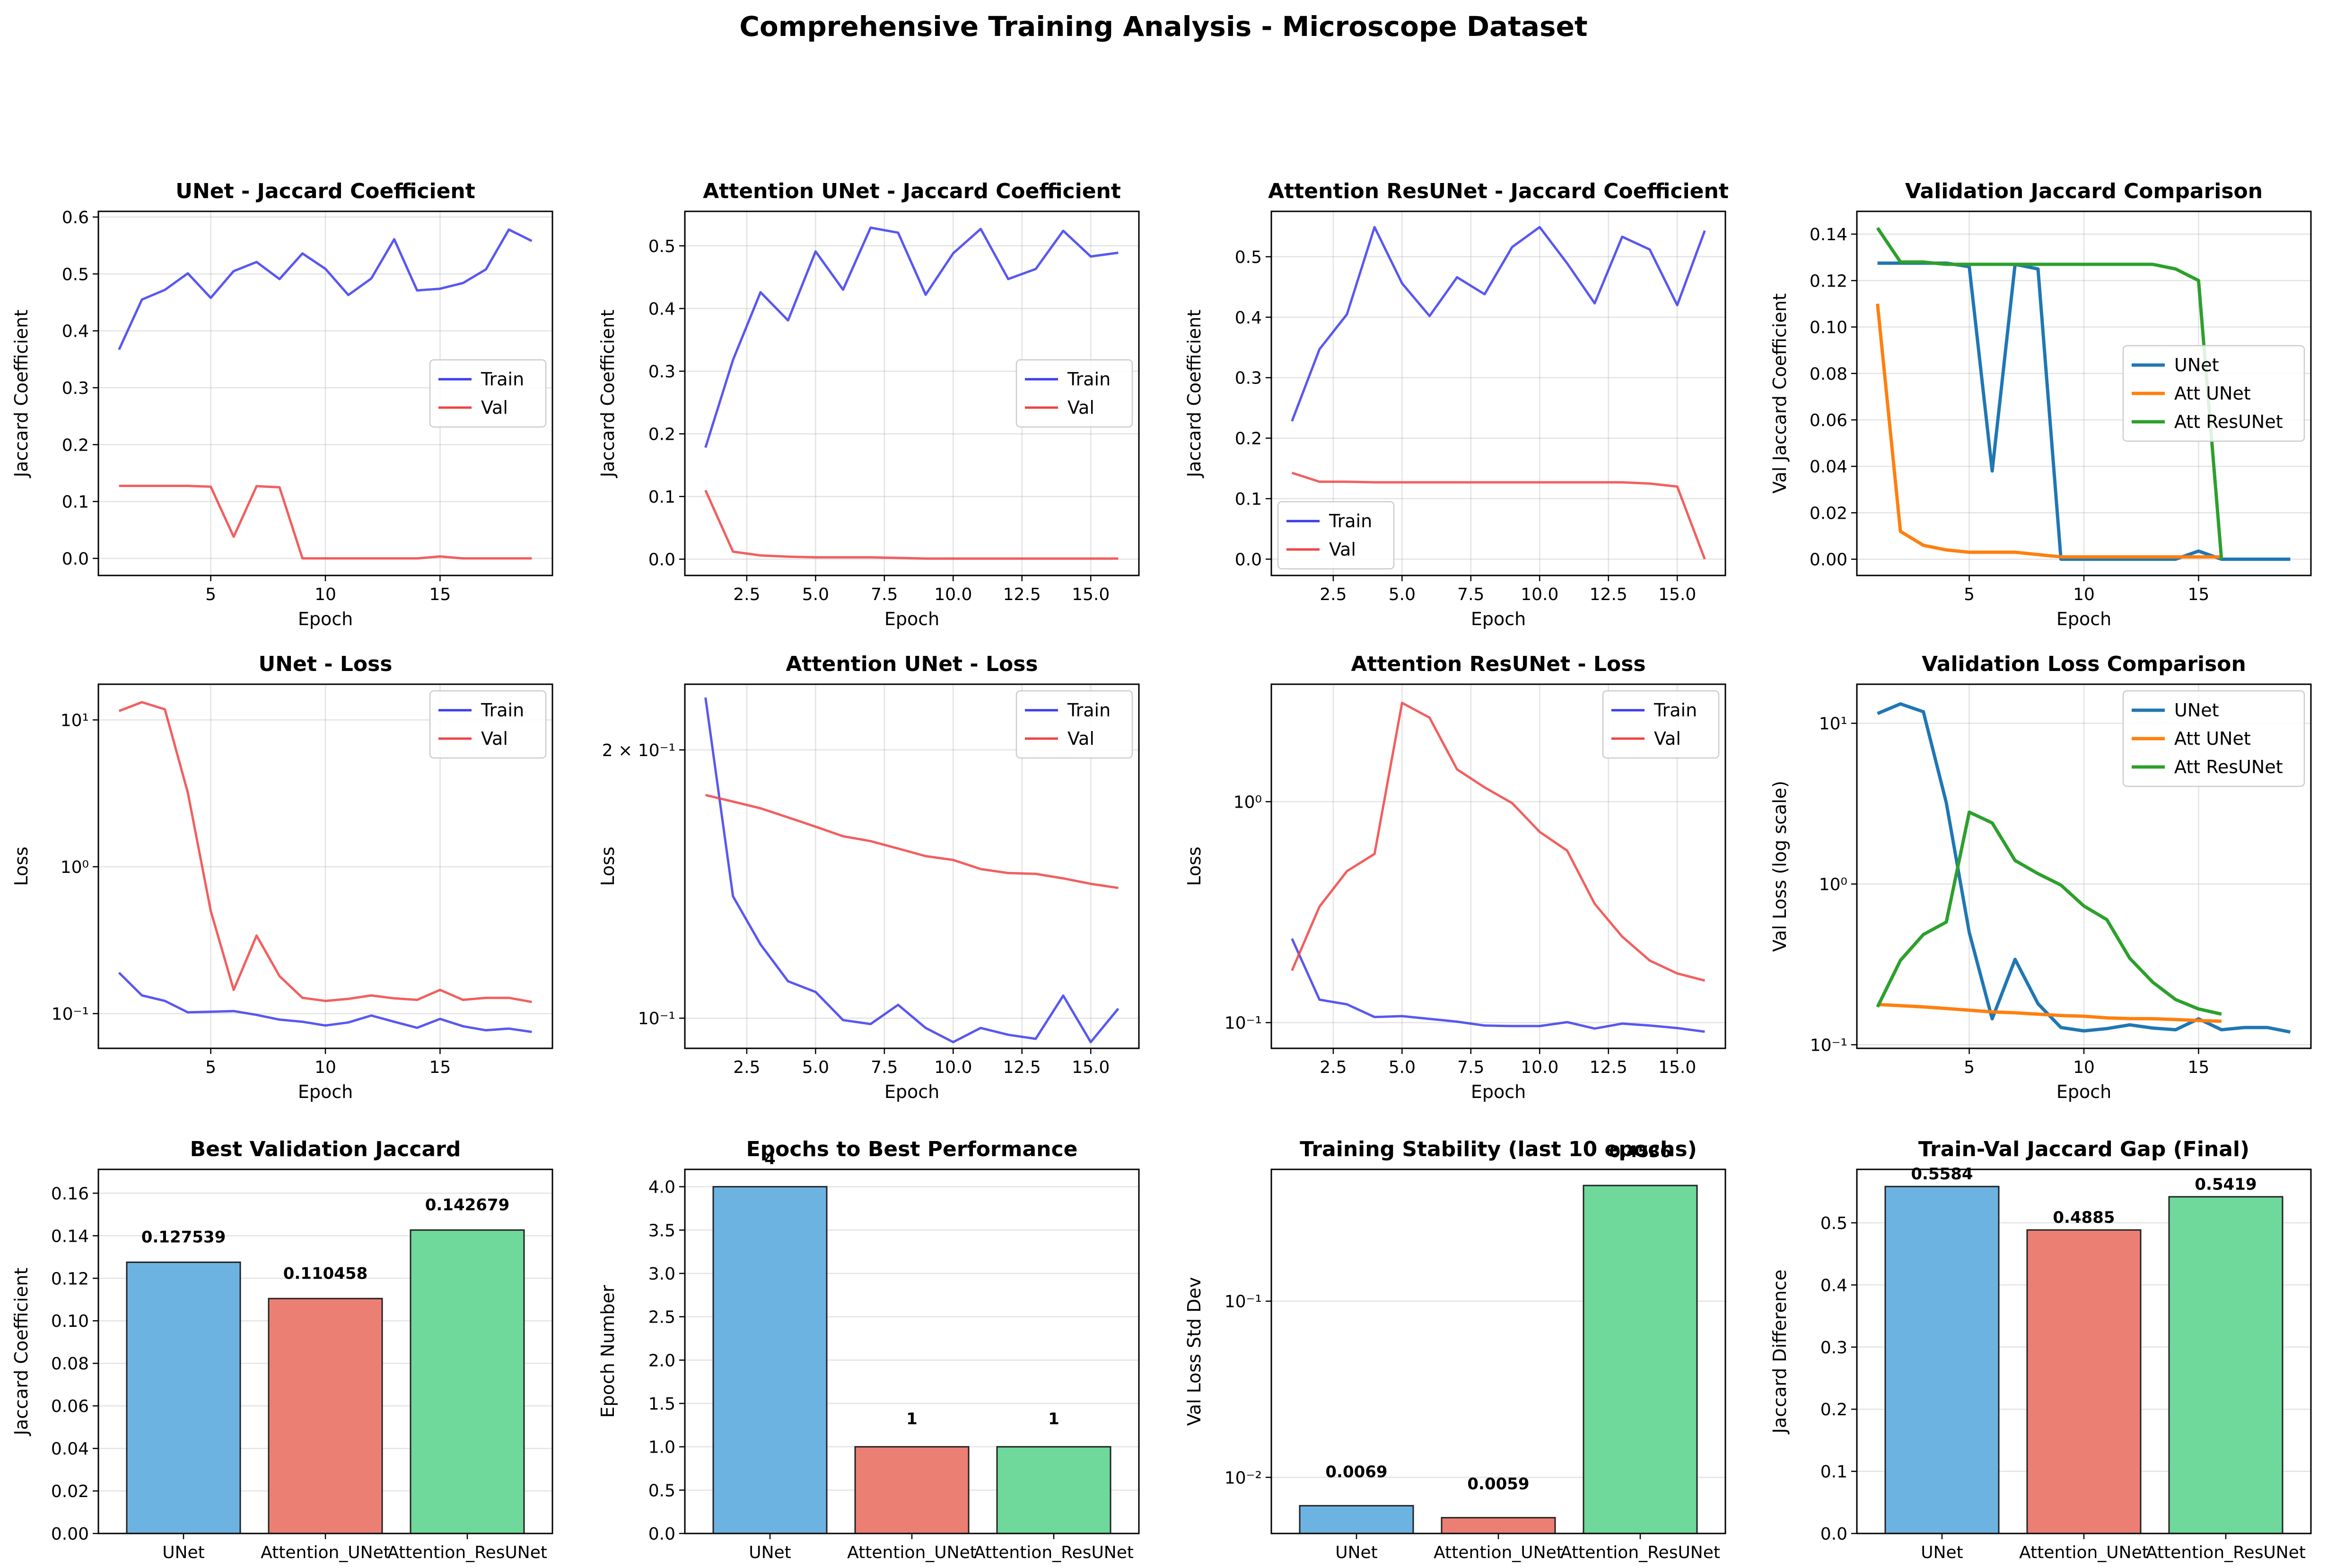  What do you see at coordinates (494, 408) in the screenshot?
I see `legend-label: Val` at bounding box center [494, 408].